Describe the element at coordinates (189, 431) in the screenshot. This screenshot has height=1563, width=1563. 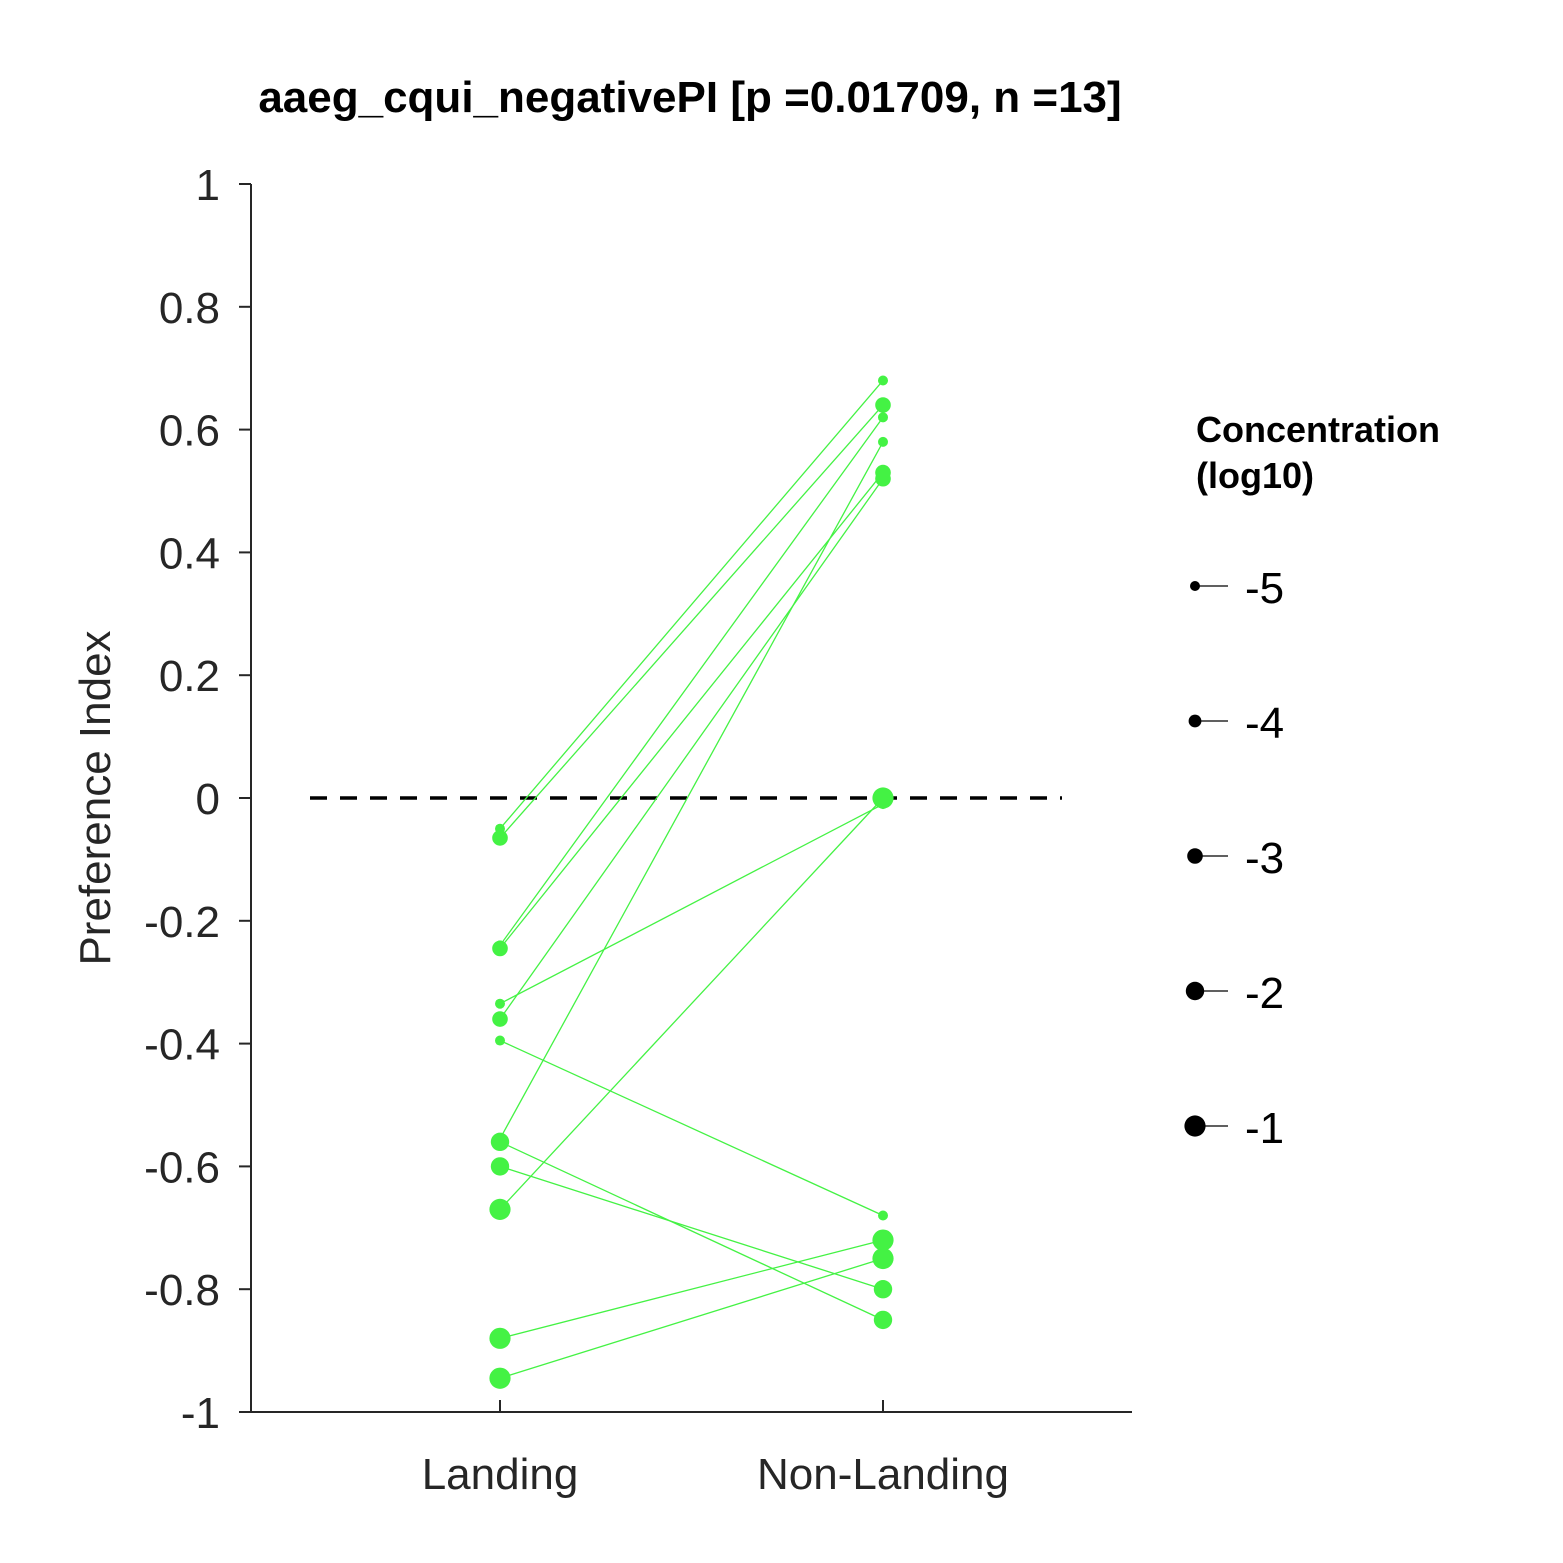
I see `y-tick-label: 0.6` at that location.